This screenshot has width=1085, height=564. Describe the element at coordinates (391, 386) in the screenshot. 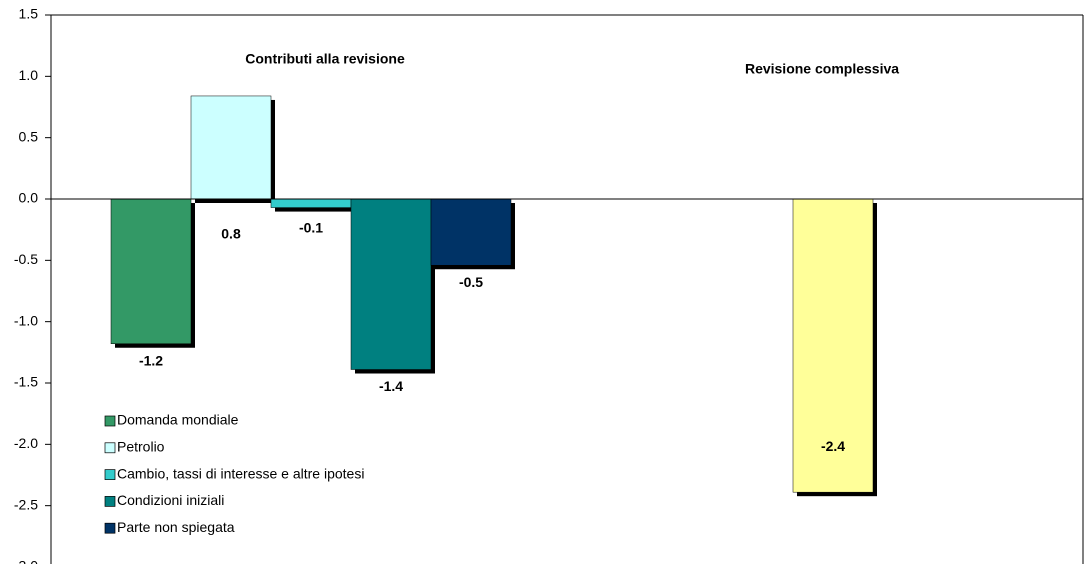

I see `value-label: -1.4` at that location.